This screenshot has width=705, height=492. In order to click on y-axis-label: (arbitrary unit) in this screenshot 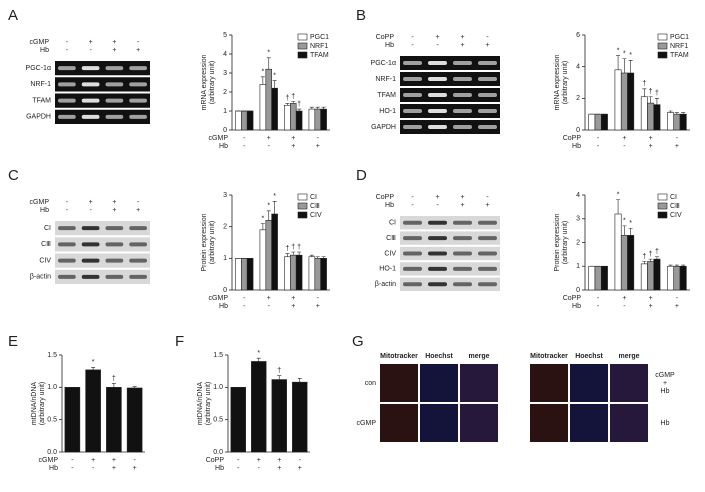, I will do `click(42, 404)`.